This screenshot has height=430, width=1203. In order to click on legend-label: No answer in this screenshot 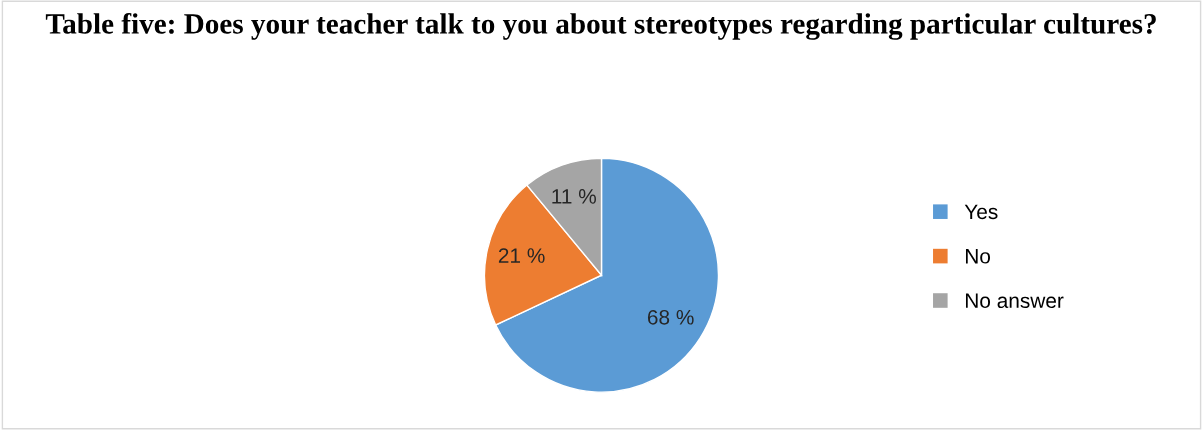, I will do `click(1014, 301)`.